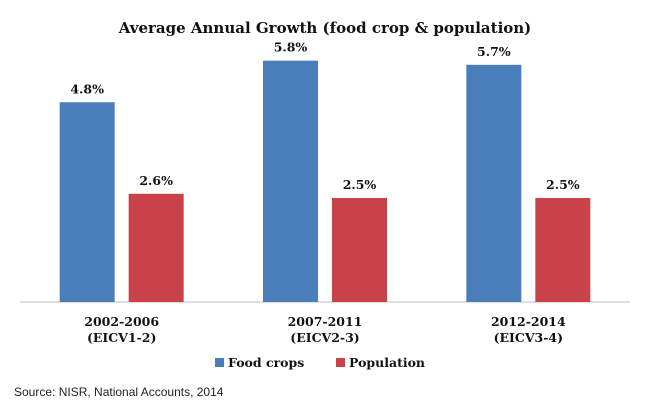 This screenshot has width=650, height=412. Describe the element at coordinates (360, 184) in the screenshot. I see `data-label-population-1: 2.5%` at that location.